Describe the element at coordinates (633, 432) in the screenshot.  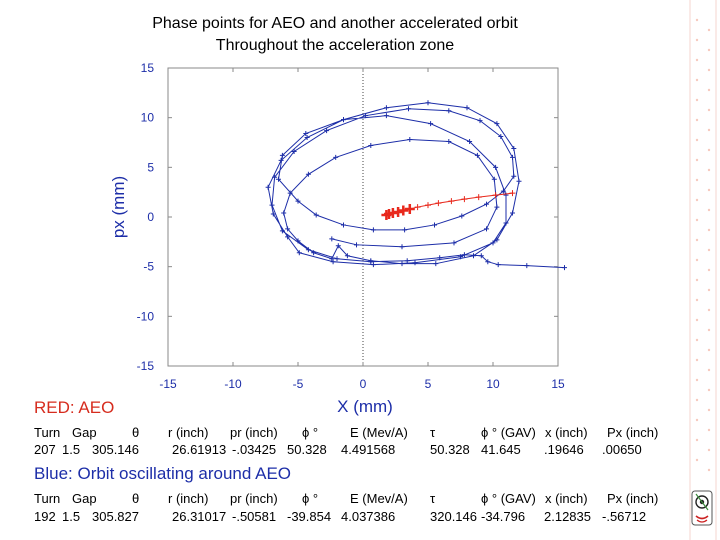
I see `red-header-cell-10: Px (inch)` at that location.